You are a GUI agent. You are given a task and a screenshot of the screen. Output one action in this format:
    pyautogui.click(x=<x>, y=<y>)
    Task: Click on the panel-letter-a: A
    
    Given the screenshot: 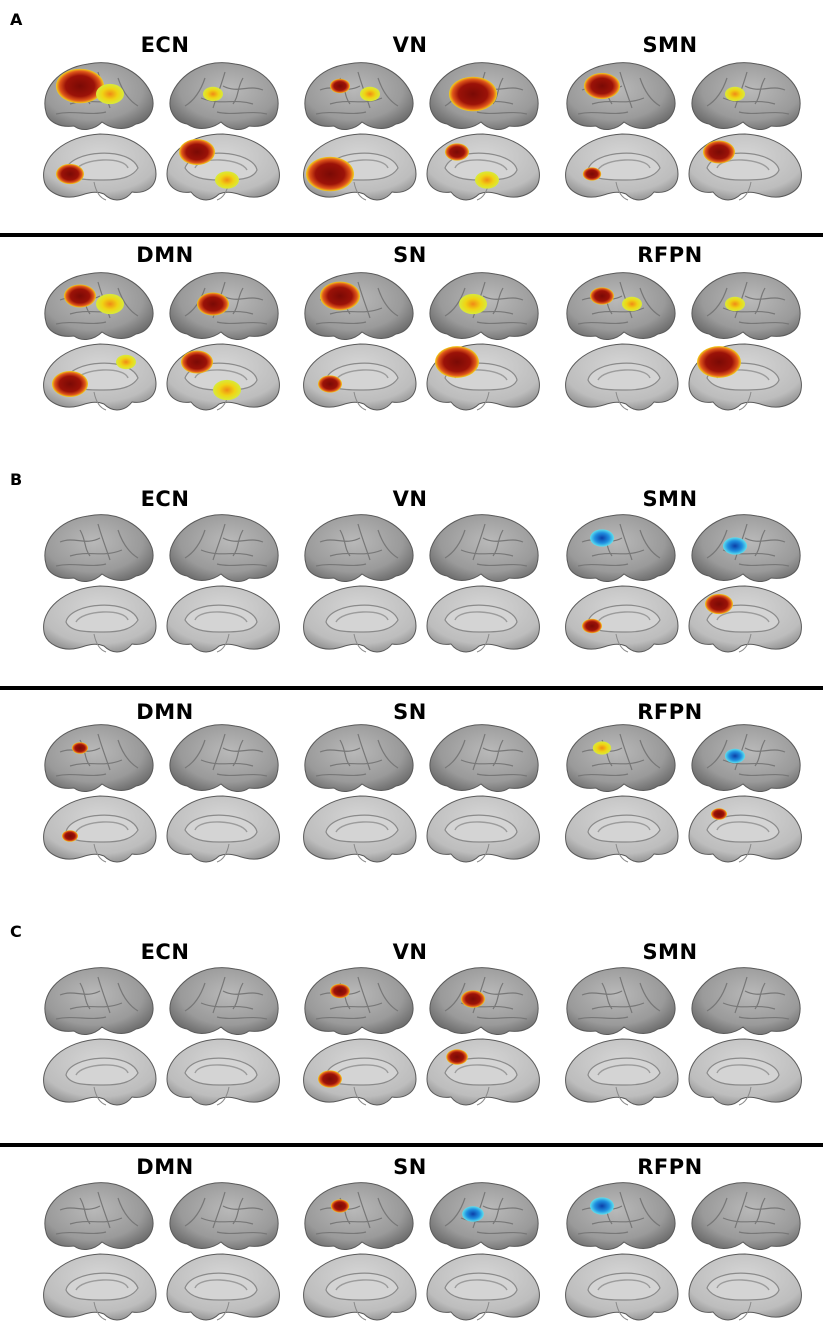 What is the action you would take?
    pyautogui.click(x=16, y=19)
    